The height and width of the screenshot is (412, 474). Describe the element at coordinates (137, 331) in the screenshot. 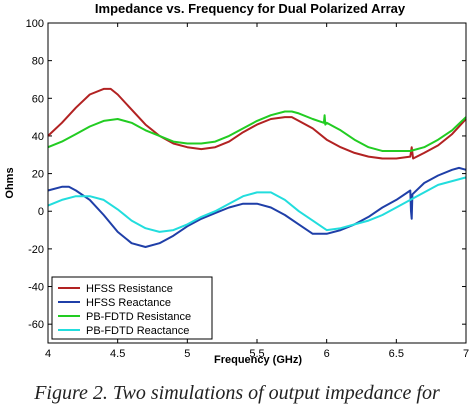

I see `legend-label: PB-FDTD Reactance` at that location.